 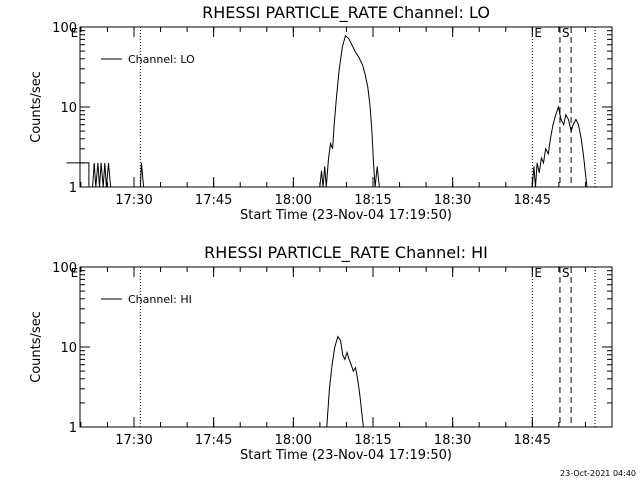 What do you see at coordinates (346, 455) in the screenshot?
I see `panel-2-x-axis-label: Start Time (23-Nov-04 17:19:50)` at bounding box center [346, 455].